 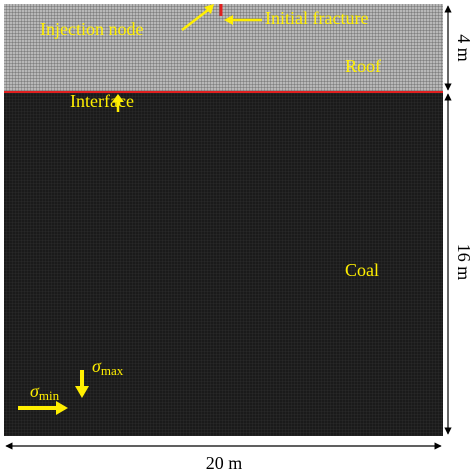 What do you see at coordinates (316, 18) in the screenshot?
I see `label: Initial fracture` at bounding box center [316, 18].